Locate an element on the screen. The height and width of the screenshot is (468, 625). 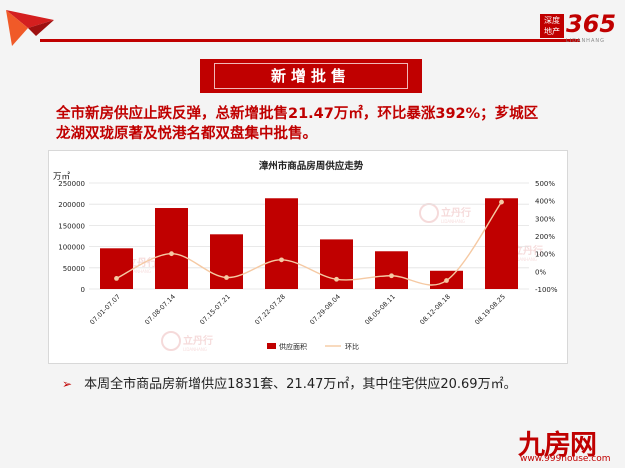
brand-logo: 深度 地产 365 LIDANHANG is located at coordinates (581, 28).